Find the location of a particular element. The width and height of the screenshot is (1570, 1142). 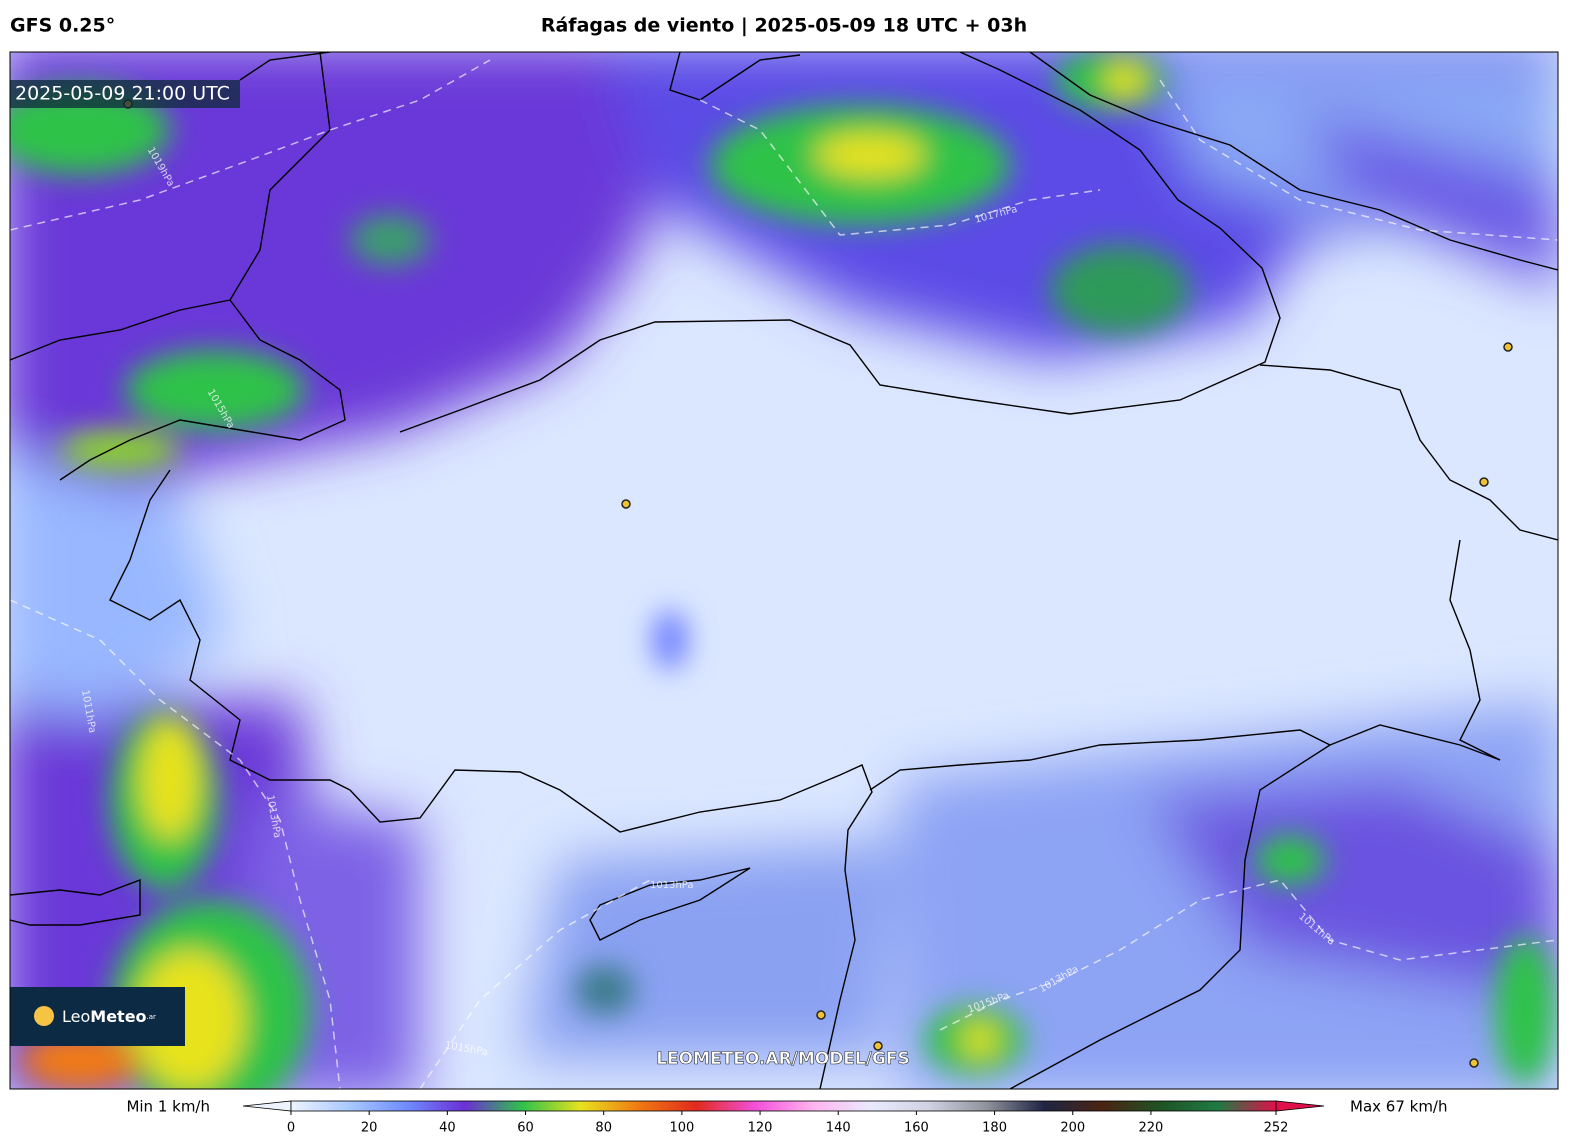

logo-name: Leo is located at coordinates (76, 1016).